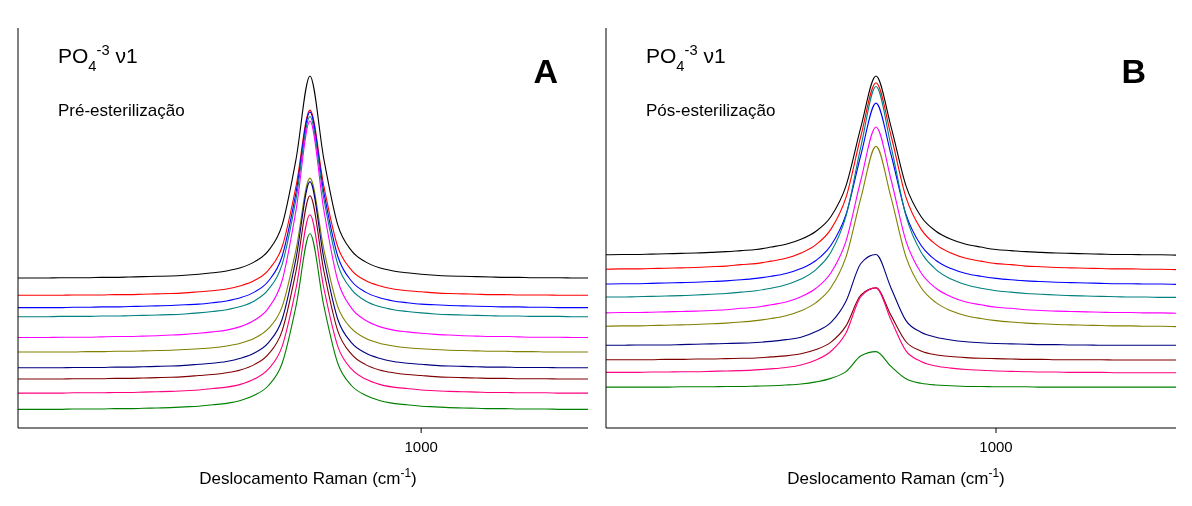 The width and height of the screenshot is (1192, 506). What do you see at coordinates (121, 110) in the screenshot?
I see `annotation: Pré-esterilização` at bounding box center [121, 110].